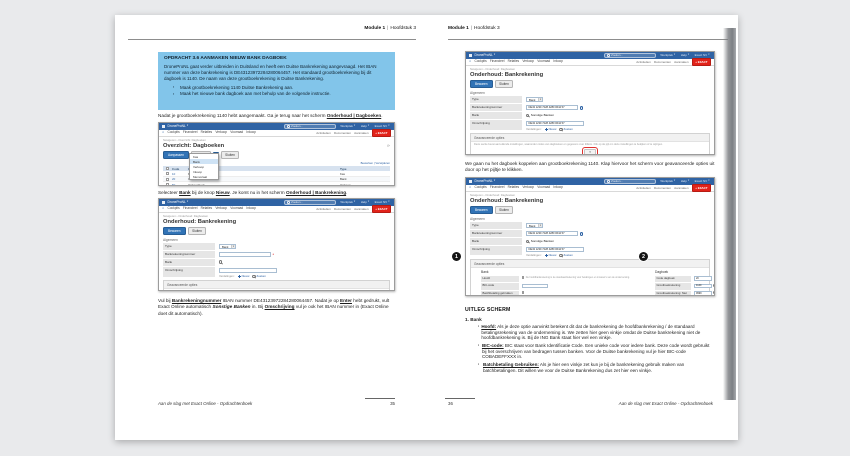 This screenshot has width=850, height=456. I want to click on grootboekrekening-input: 1140, so click(702, 286).